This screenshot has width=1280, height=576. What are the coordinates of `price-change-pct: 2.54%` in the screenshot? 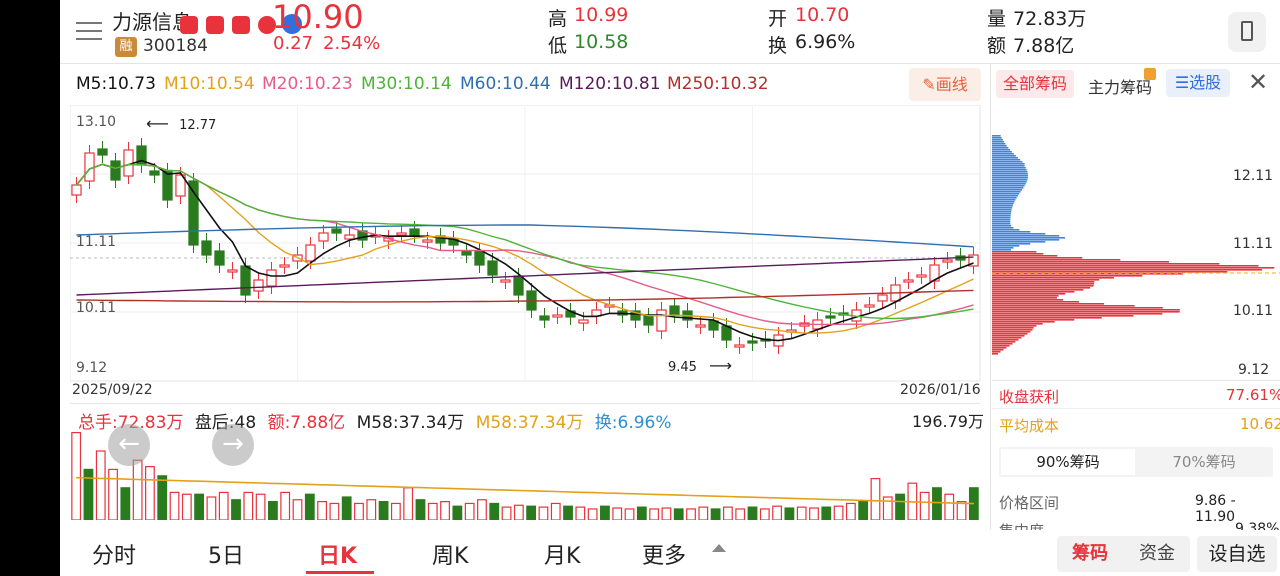 It's located at (352, 43).